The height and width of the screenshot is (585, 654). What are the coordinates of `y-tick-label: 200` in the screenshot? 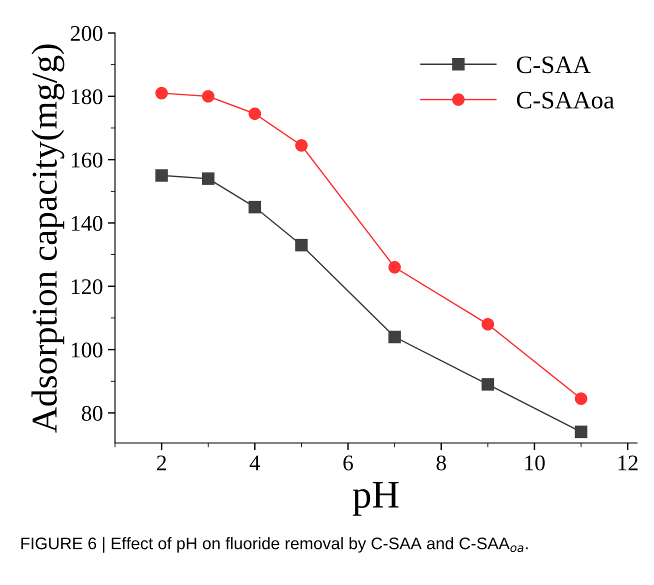 It's located at (86, 33).